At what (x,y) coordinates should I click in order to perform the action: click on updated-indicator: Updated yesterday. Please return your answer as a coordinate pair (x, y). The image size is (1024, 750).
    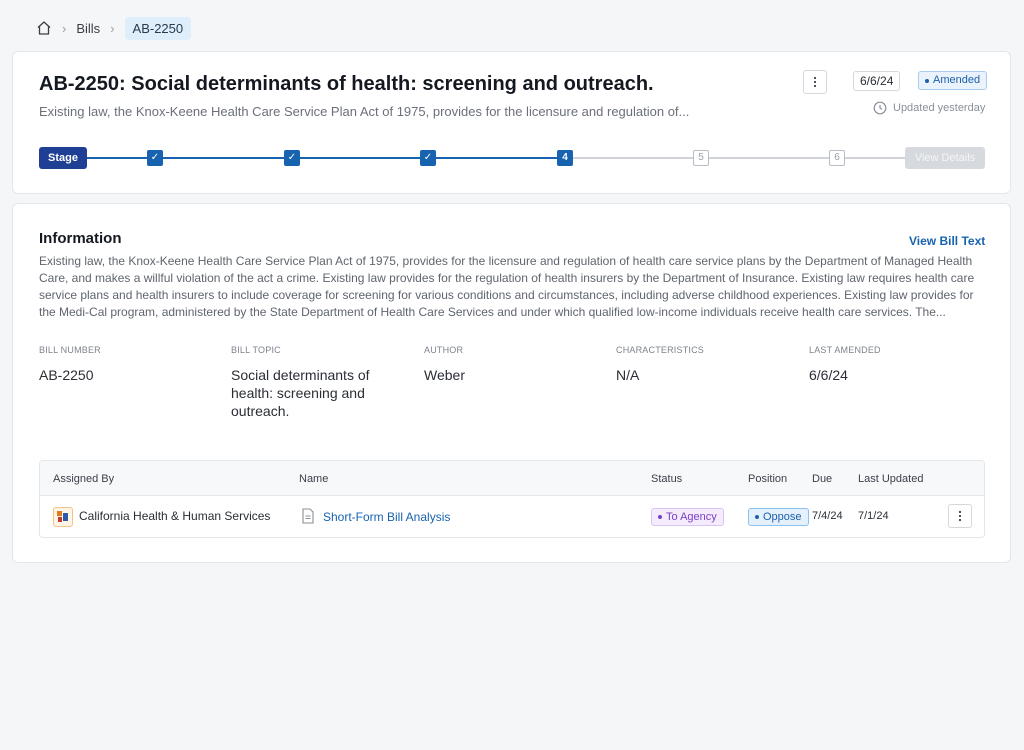
    Looking at the image, I should click on (929, 108).